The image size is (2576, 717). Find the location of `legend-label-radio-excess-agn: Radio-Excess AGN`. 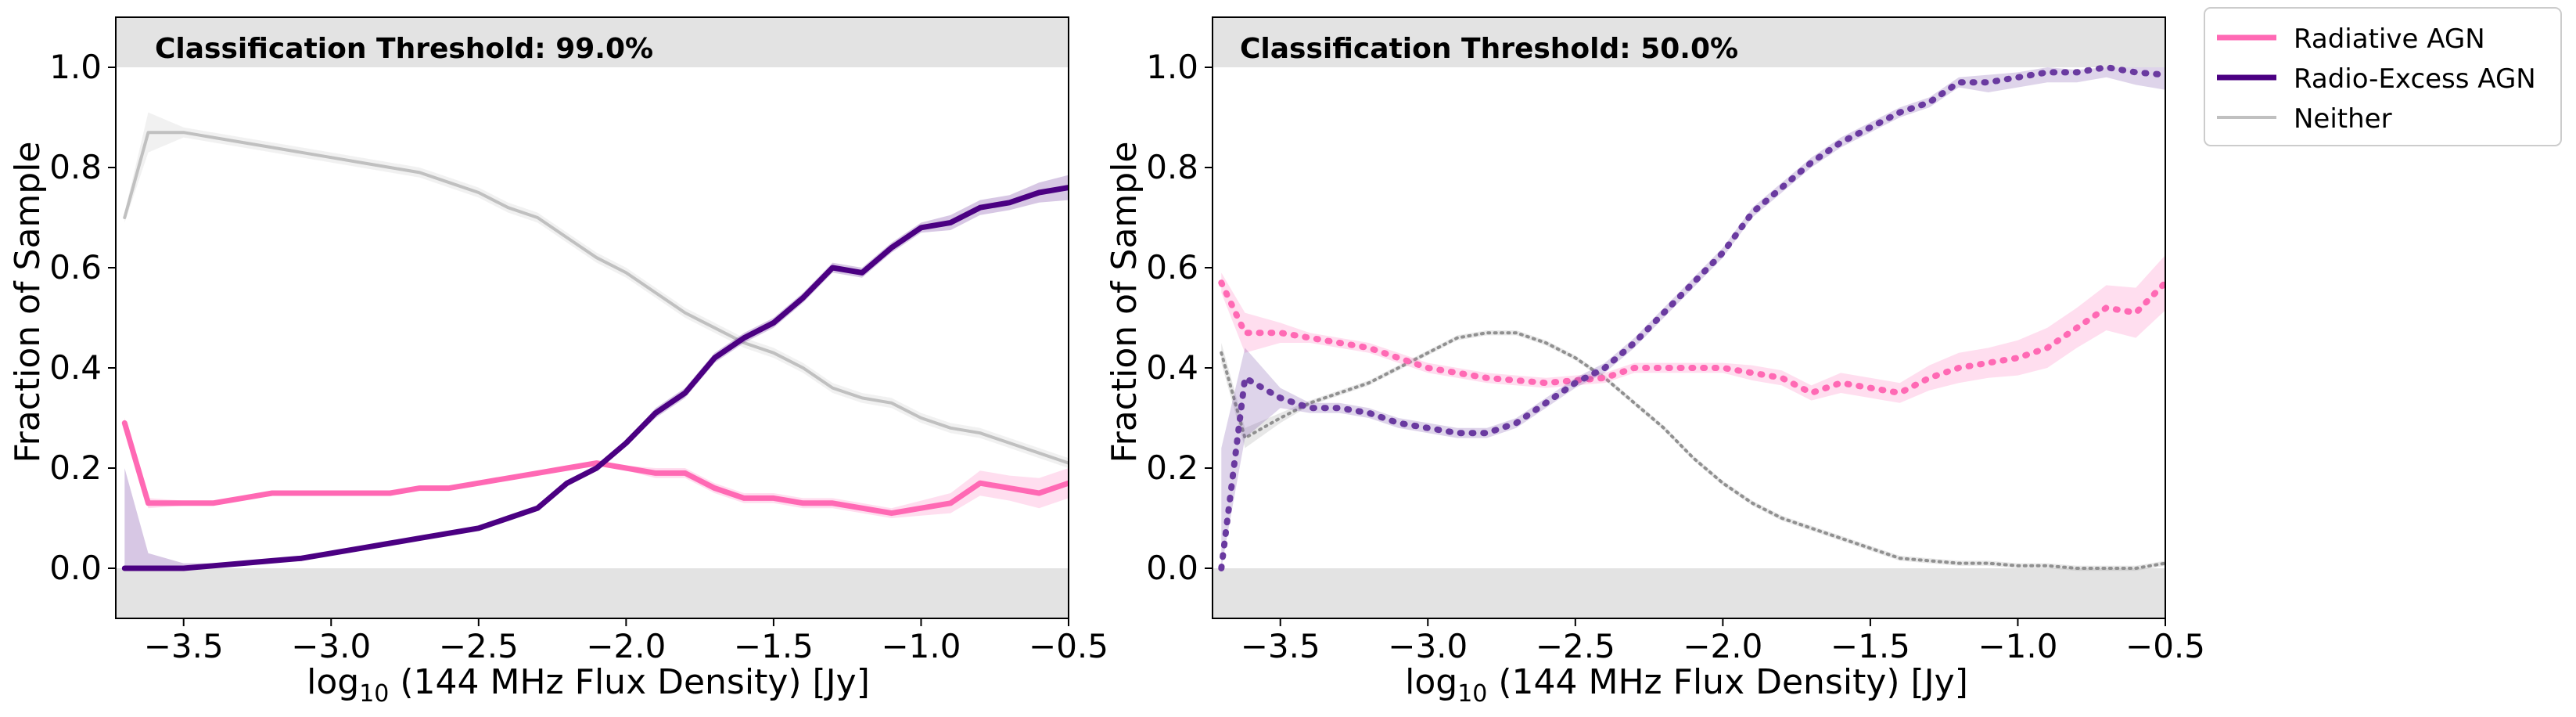

legend-label-radio-excess-agn: Radio-Excess AGN is located at coordinates (2415, 79).